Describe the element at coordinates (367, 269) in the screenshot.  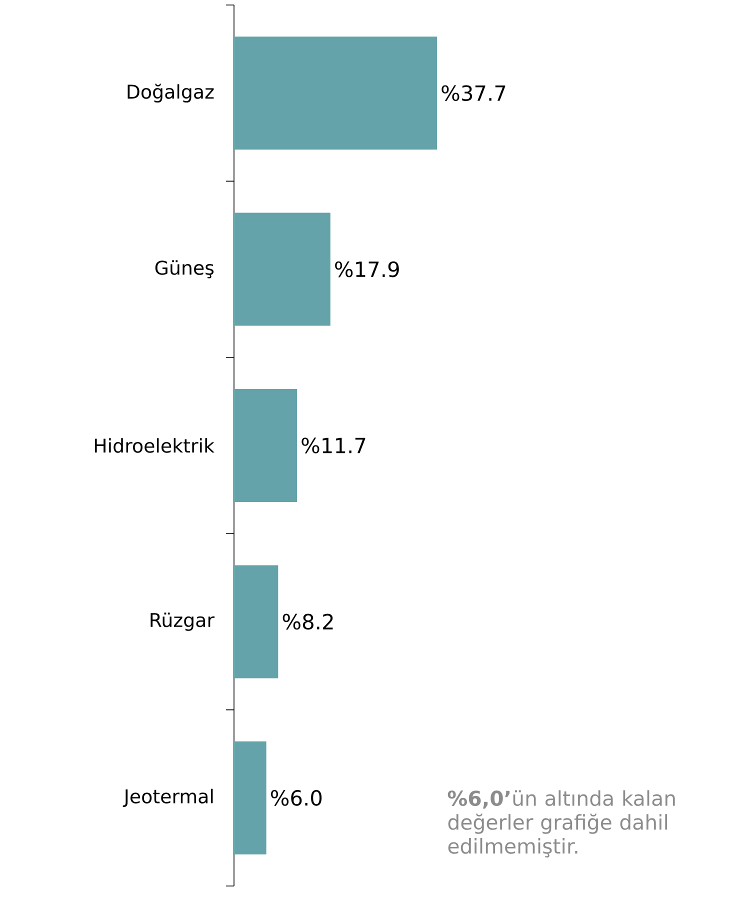
I see `data-label: %17.9` at that location.